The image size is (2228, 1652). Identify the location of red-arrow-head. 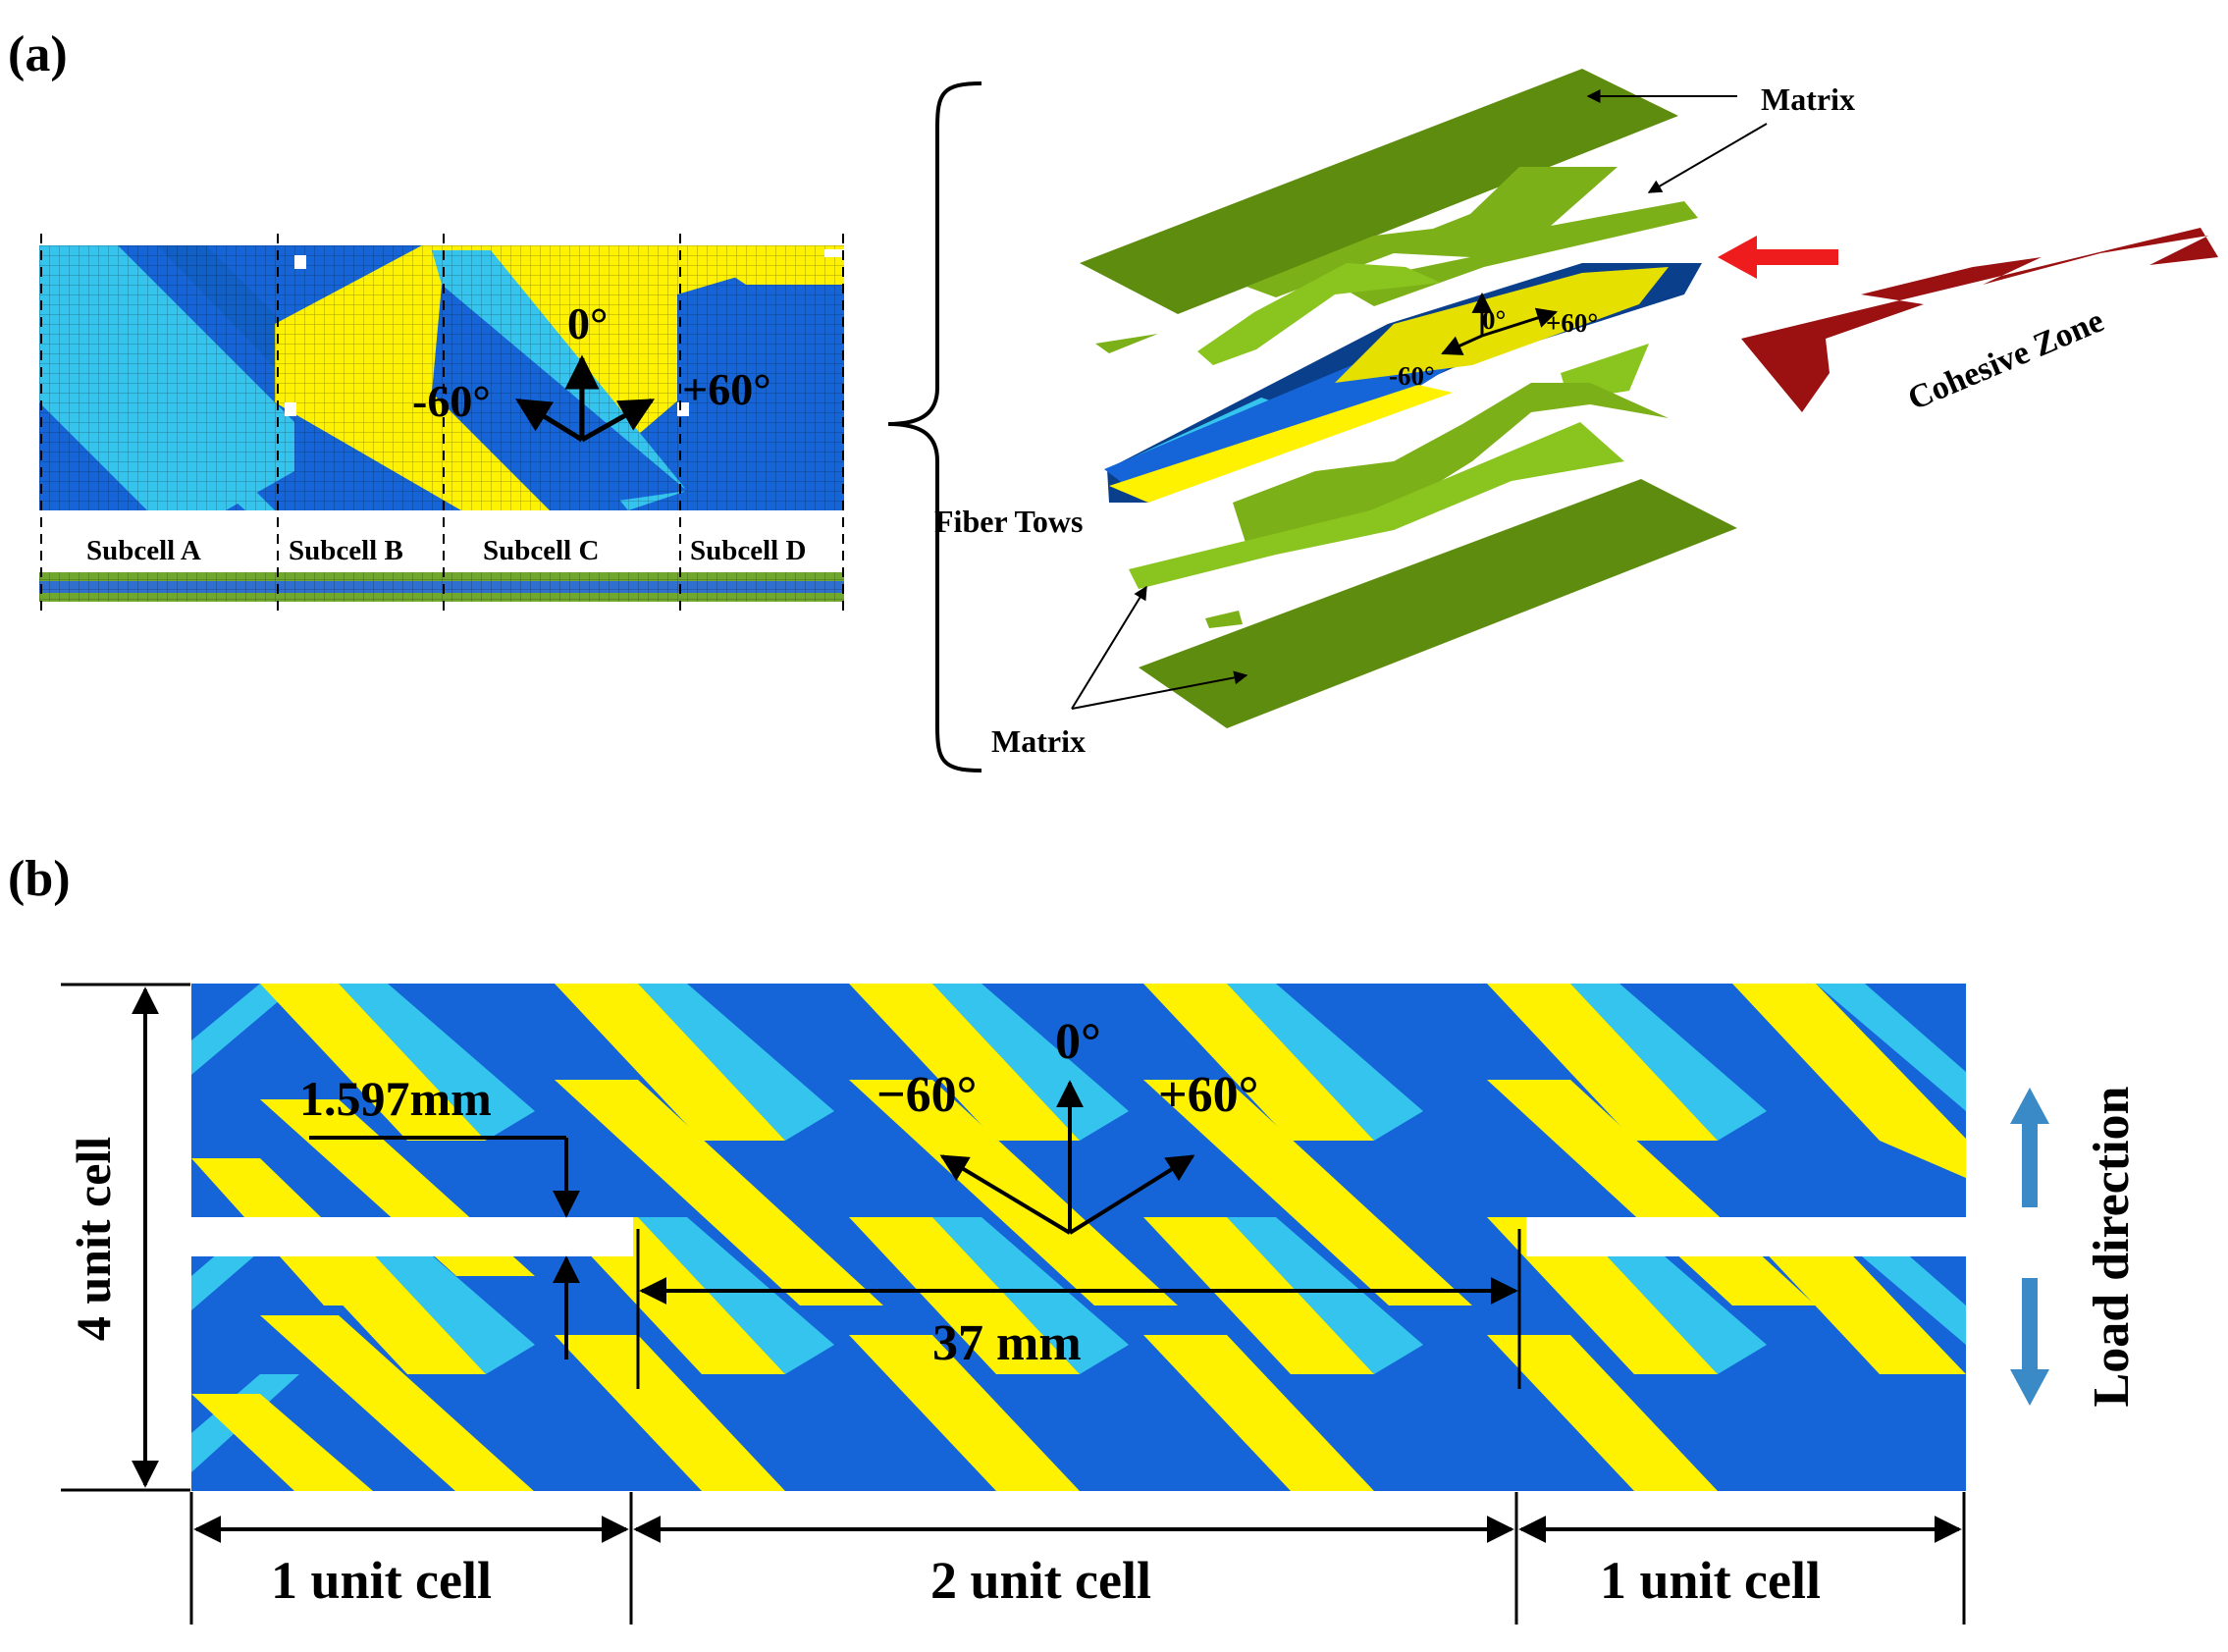
(1737, 257).